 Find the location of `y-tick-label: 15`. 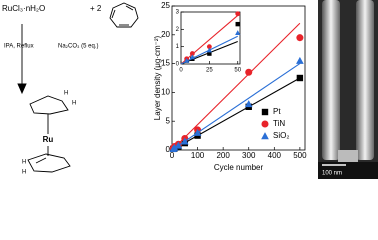

y-tick-label: 15 is located at coordinates (165, 63).